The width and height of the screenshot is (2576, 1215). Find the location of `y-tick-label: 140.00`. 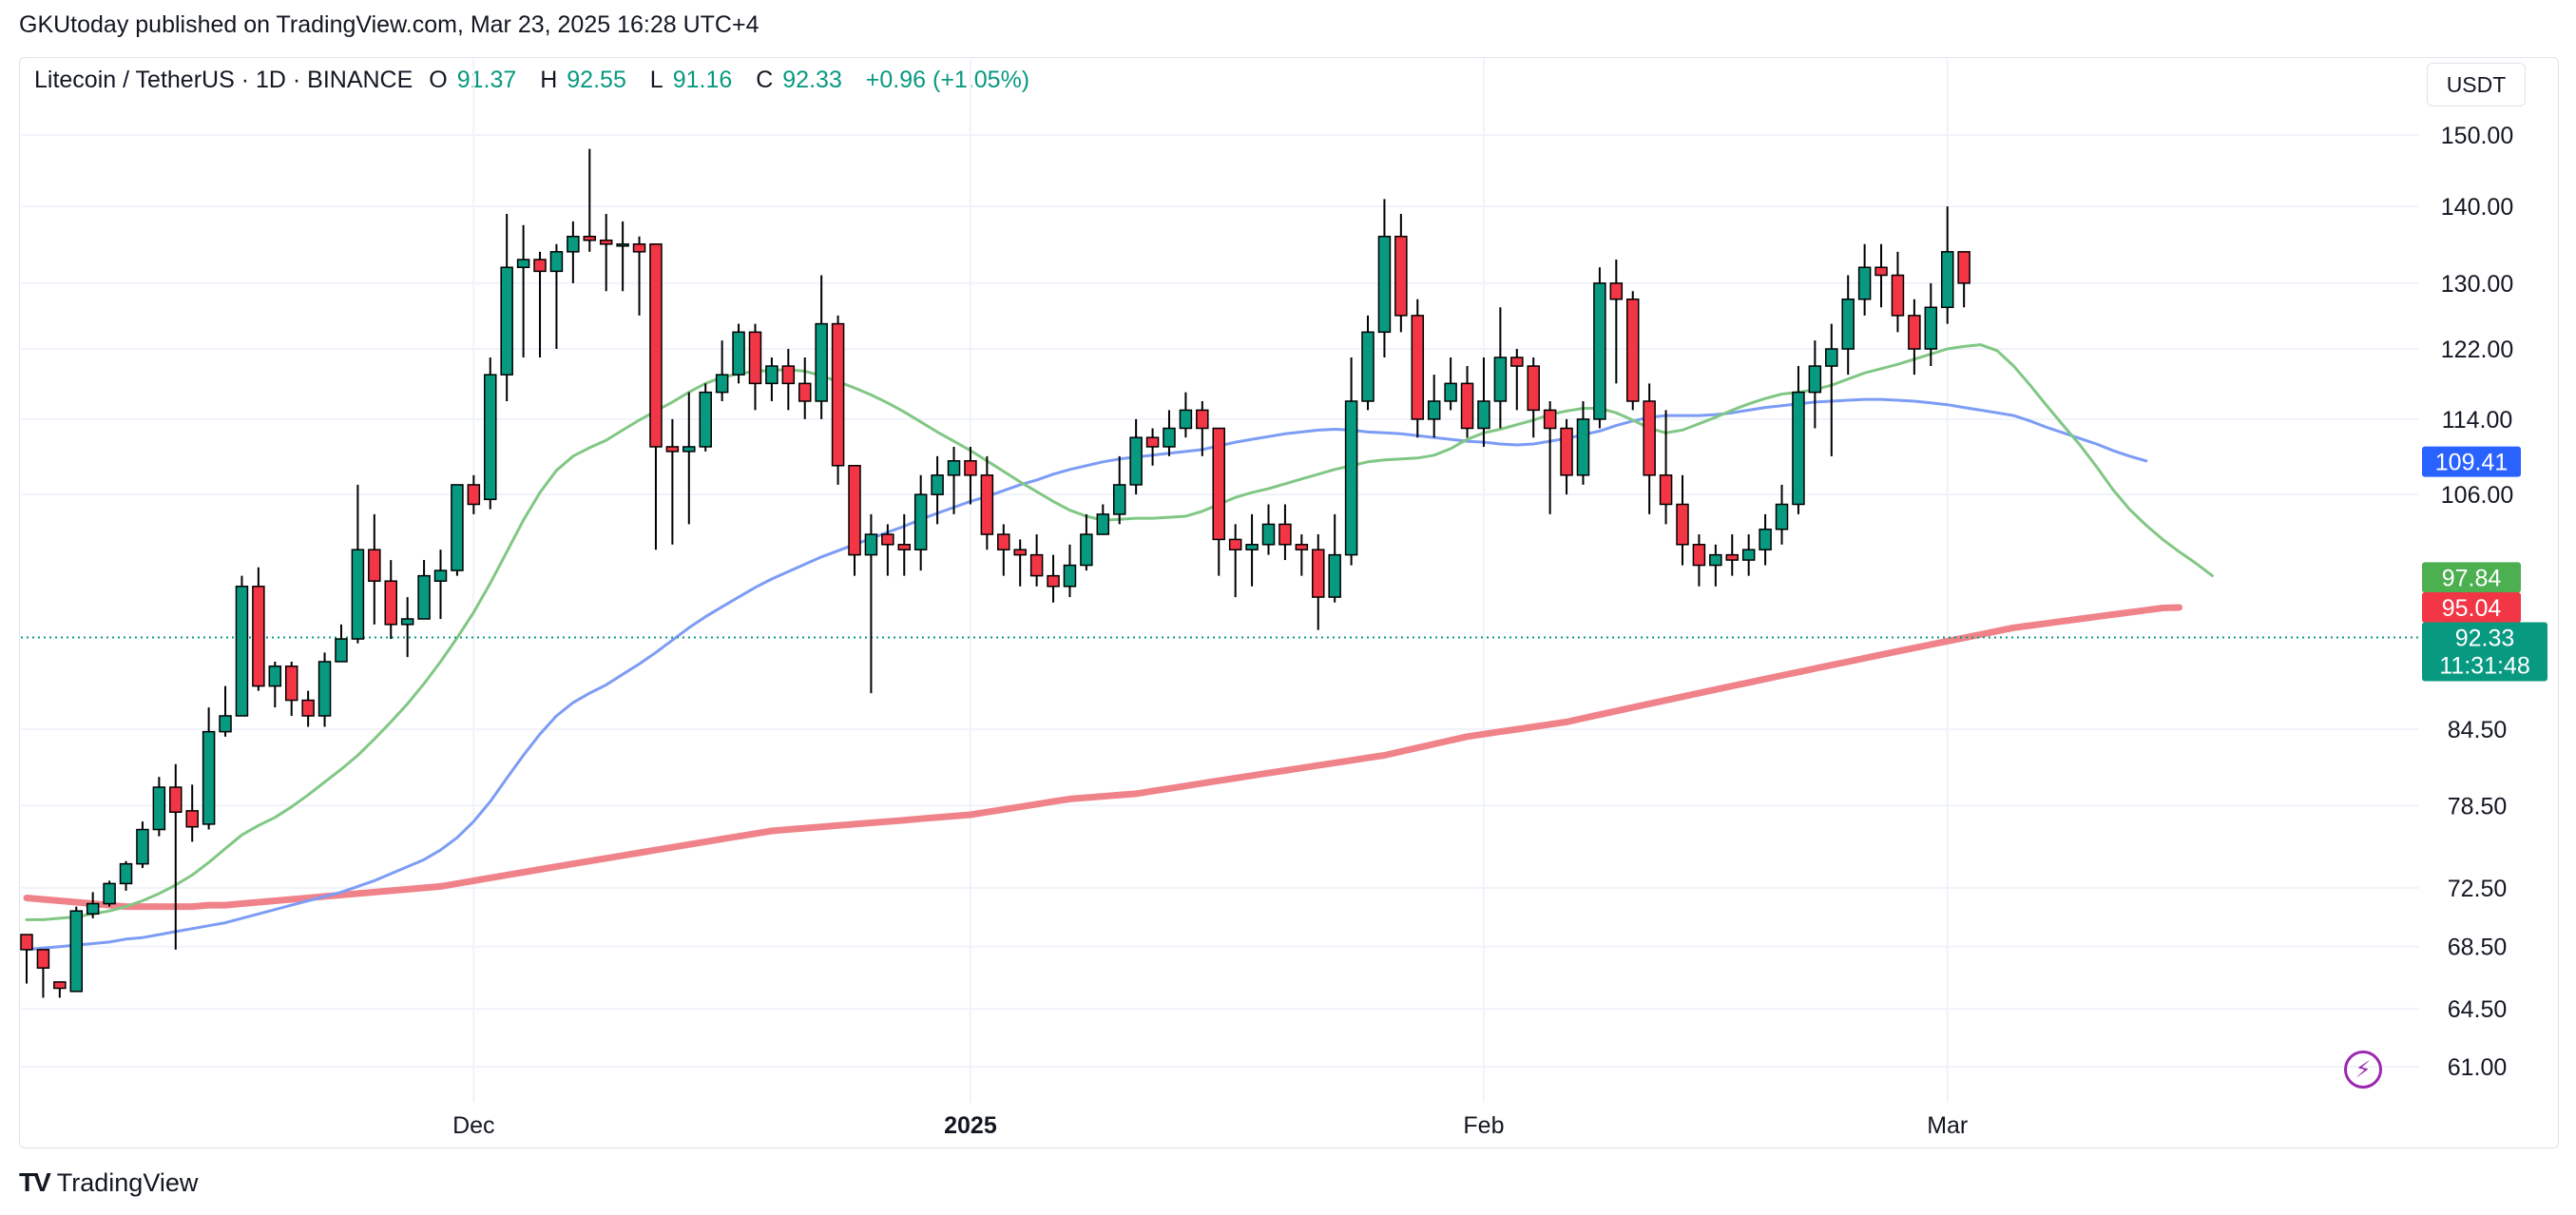

y-tick-label: 140.00 is located at coordinates (2477, 207).